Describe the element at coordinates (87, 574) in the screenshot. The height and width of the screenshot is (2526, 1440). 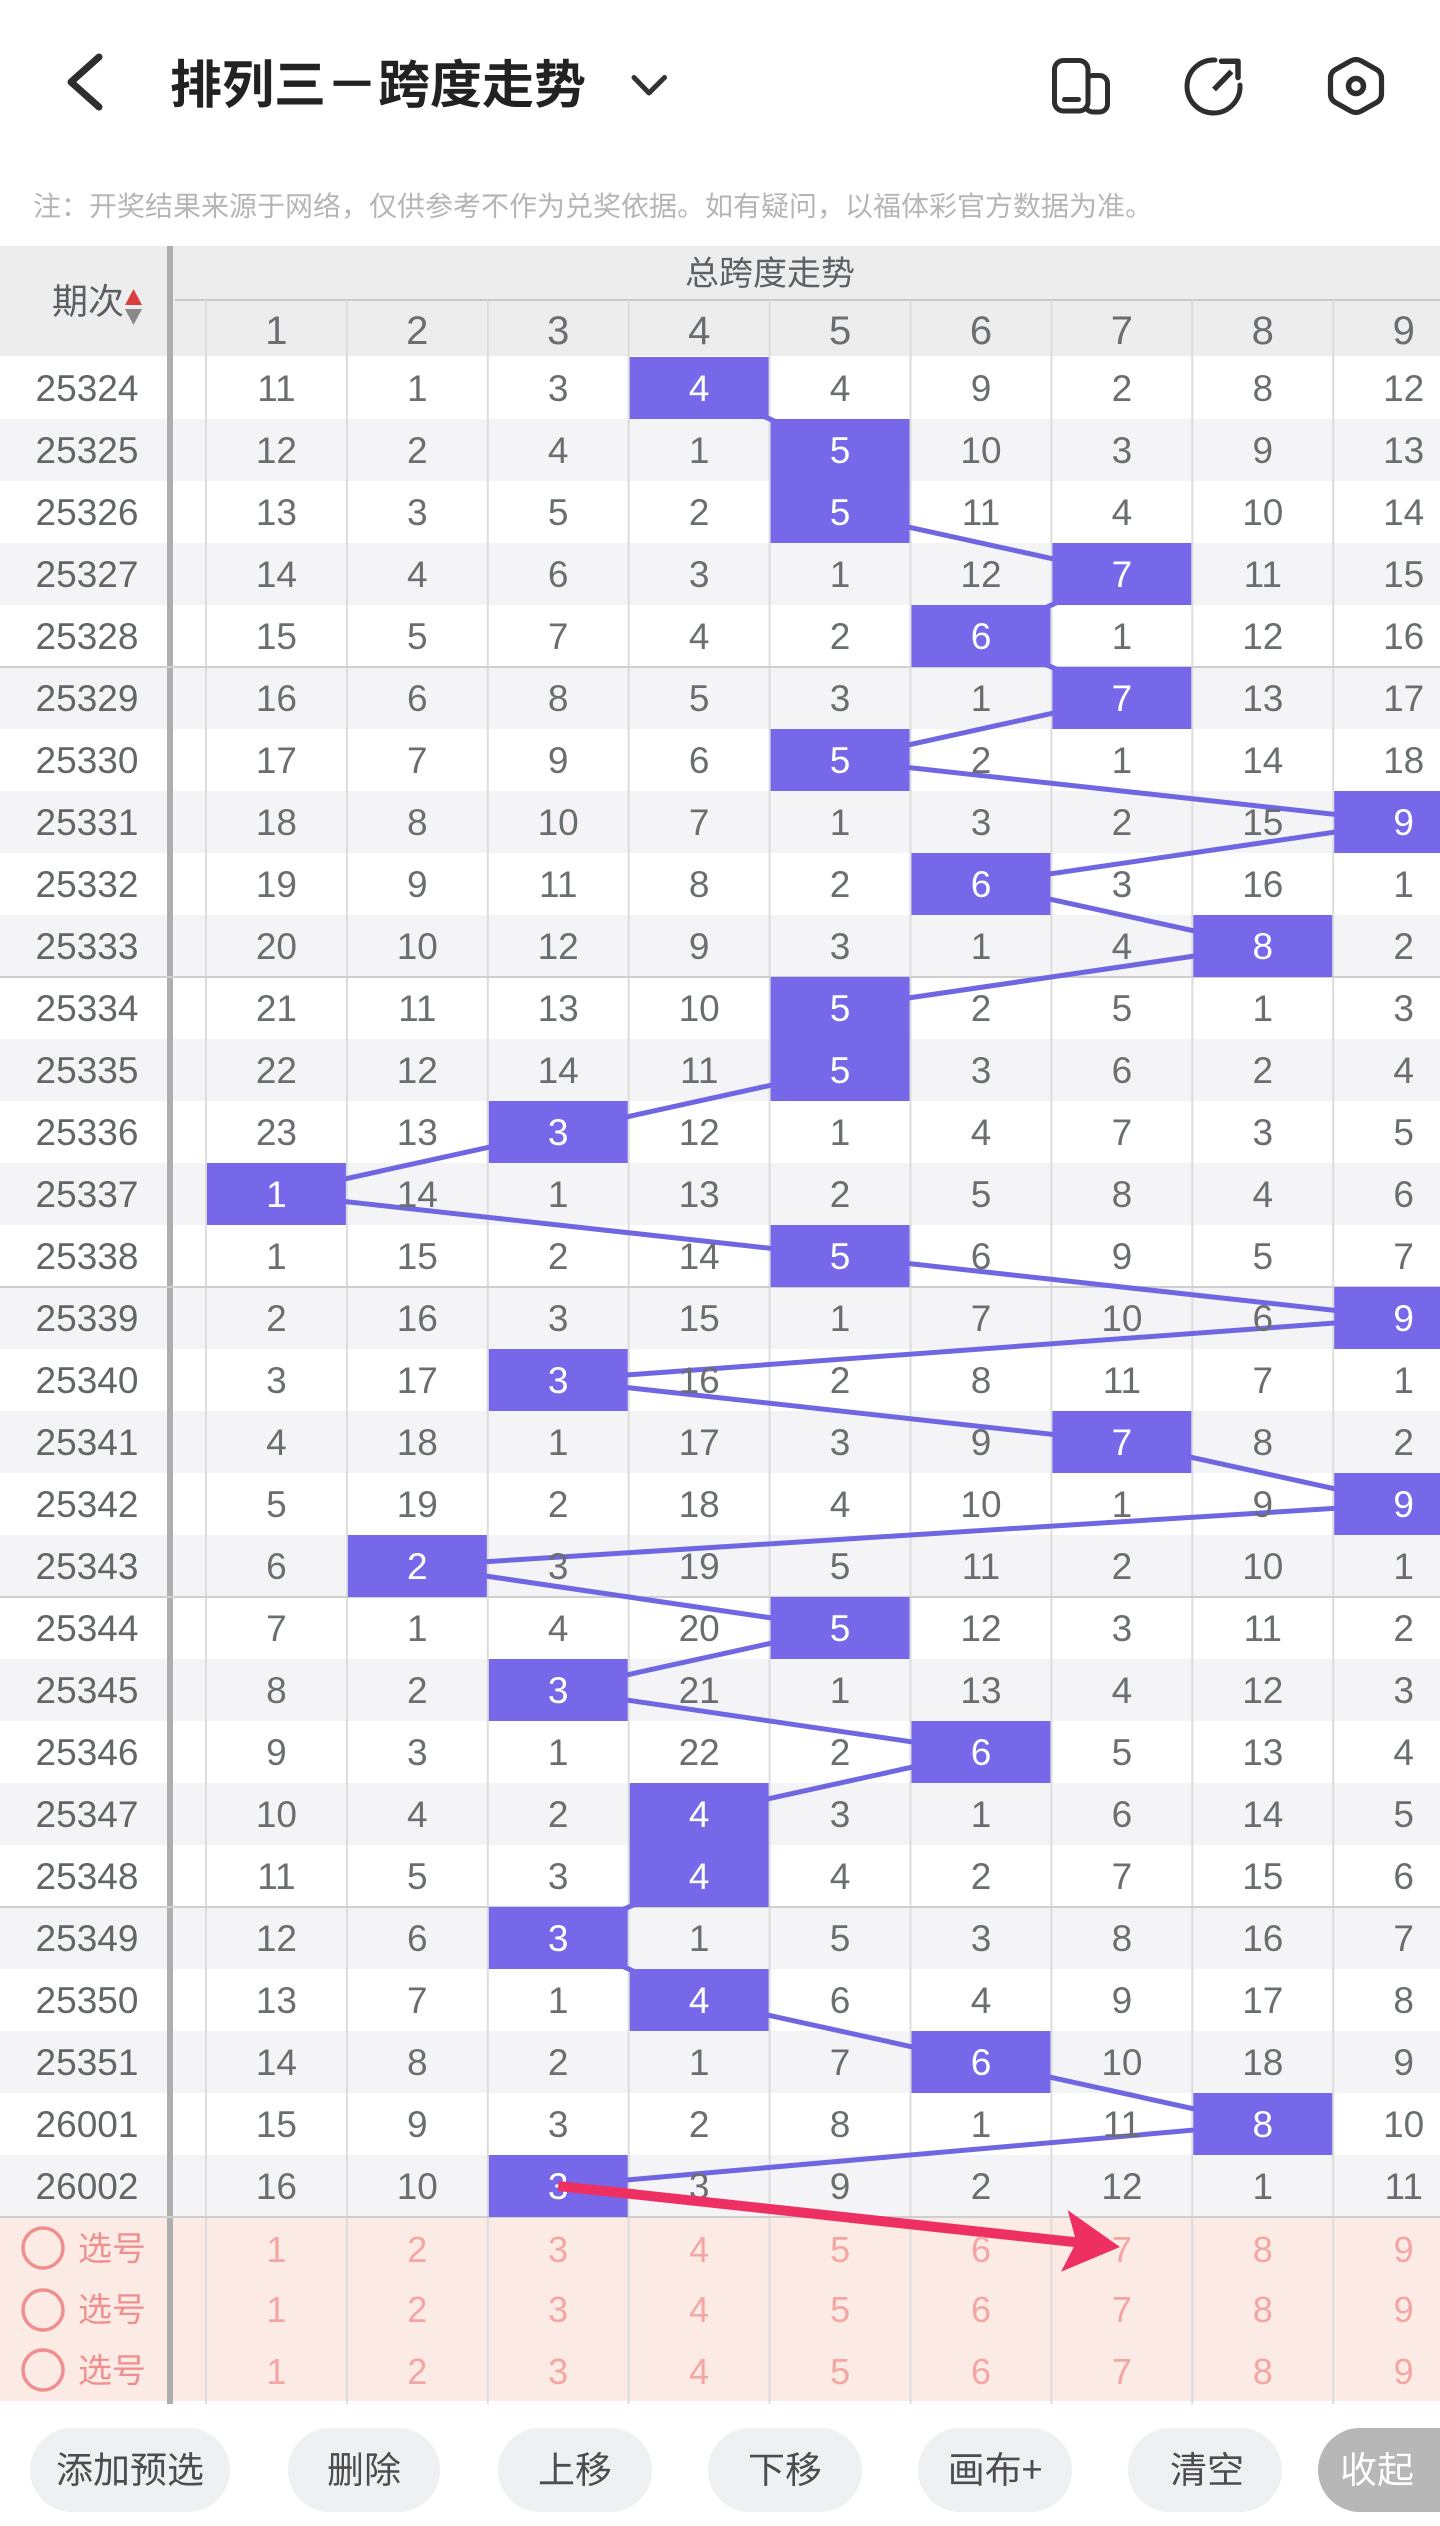
I see `svg-text: 25327` at that location.